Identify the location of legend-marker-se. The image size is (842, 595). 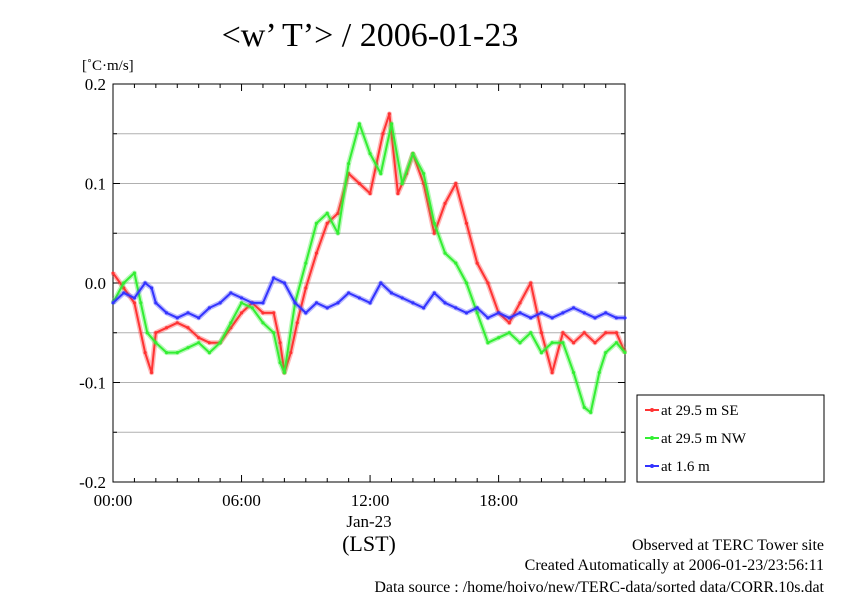
(652, 410).